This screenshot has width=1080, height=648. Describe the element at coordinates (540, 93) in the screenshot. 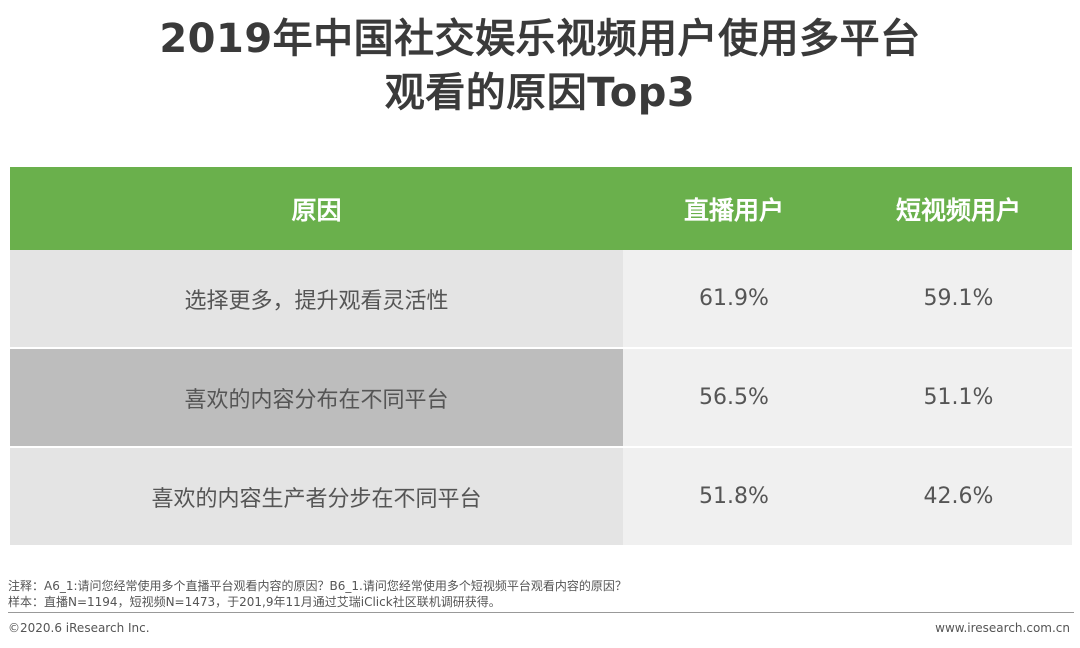

I see `title-line-2: 观看的原因Top3` at that location.